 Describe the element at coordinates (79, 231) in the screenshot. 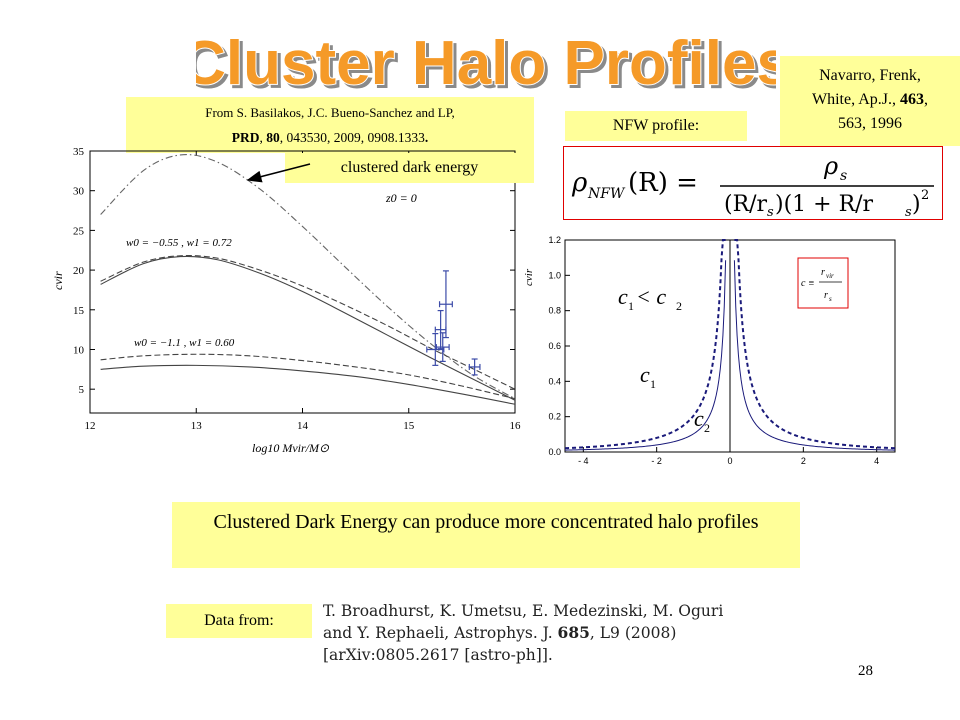

I see `left-y-tick-label: 25` at that location.